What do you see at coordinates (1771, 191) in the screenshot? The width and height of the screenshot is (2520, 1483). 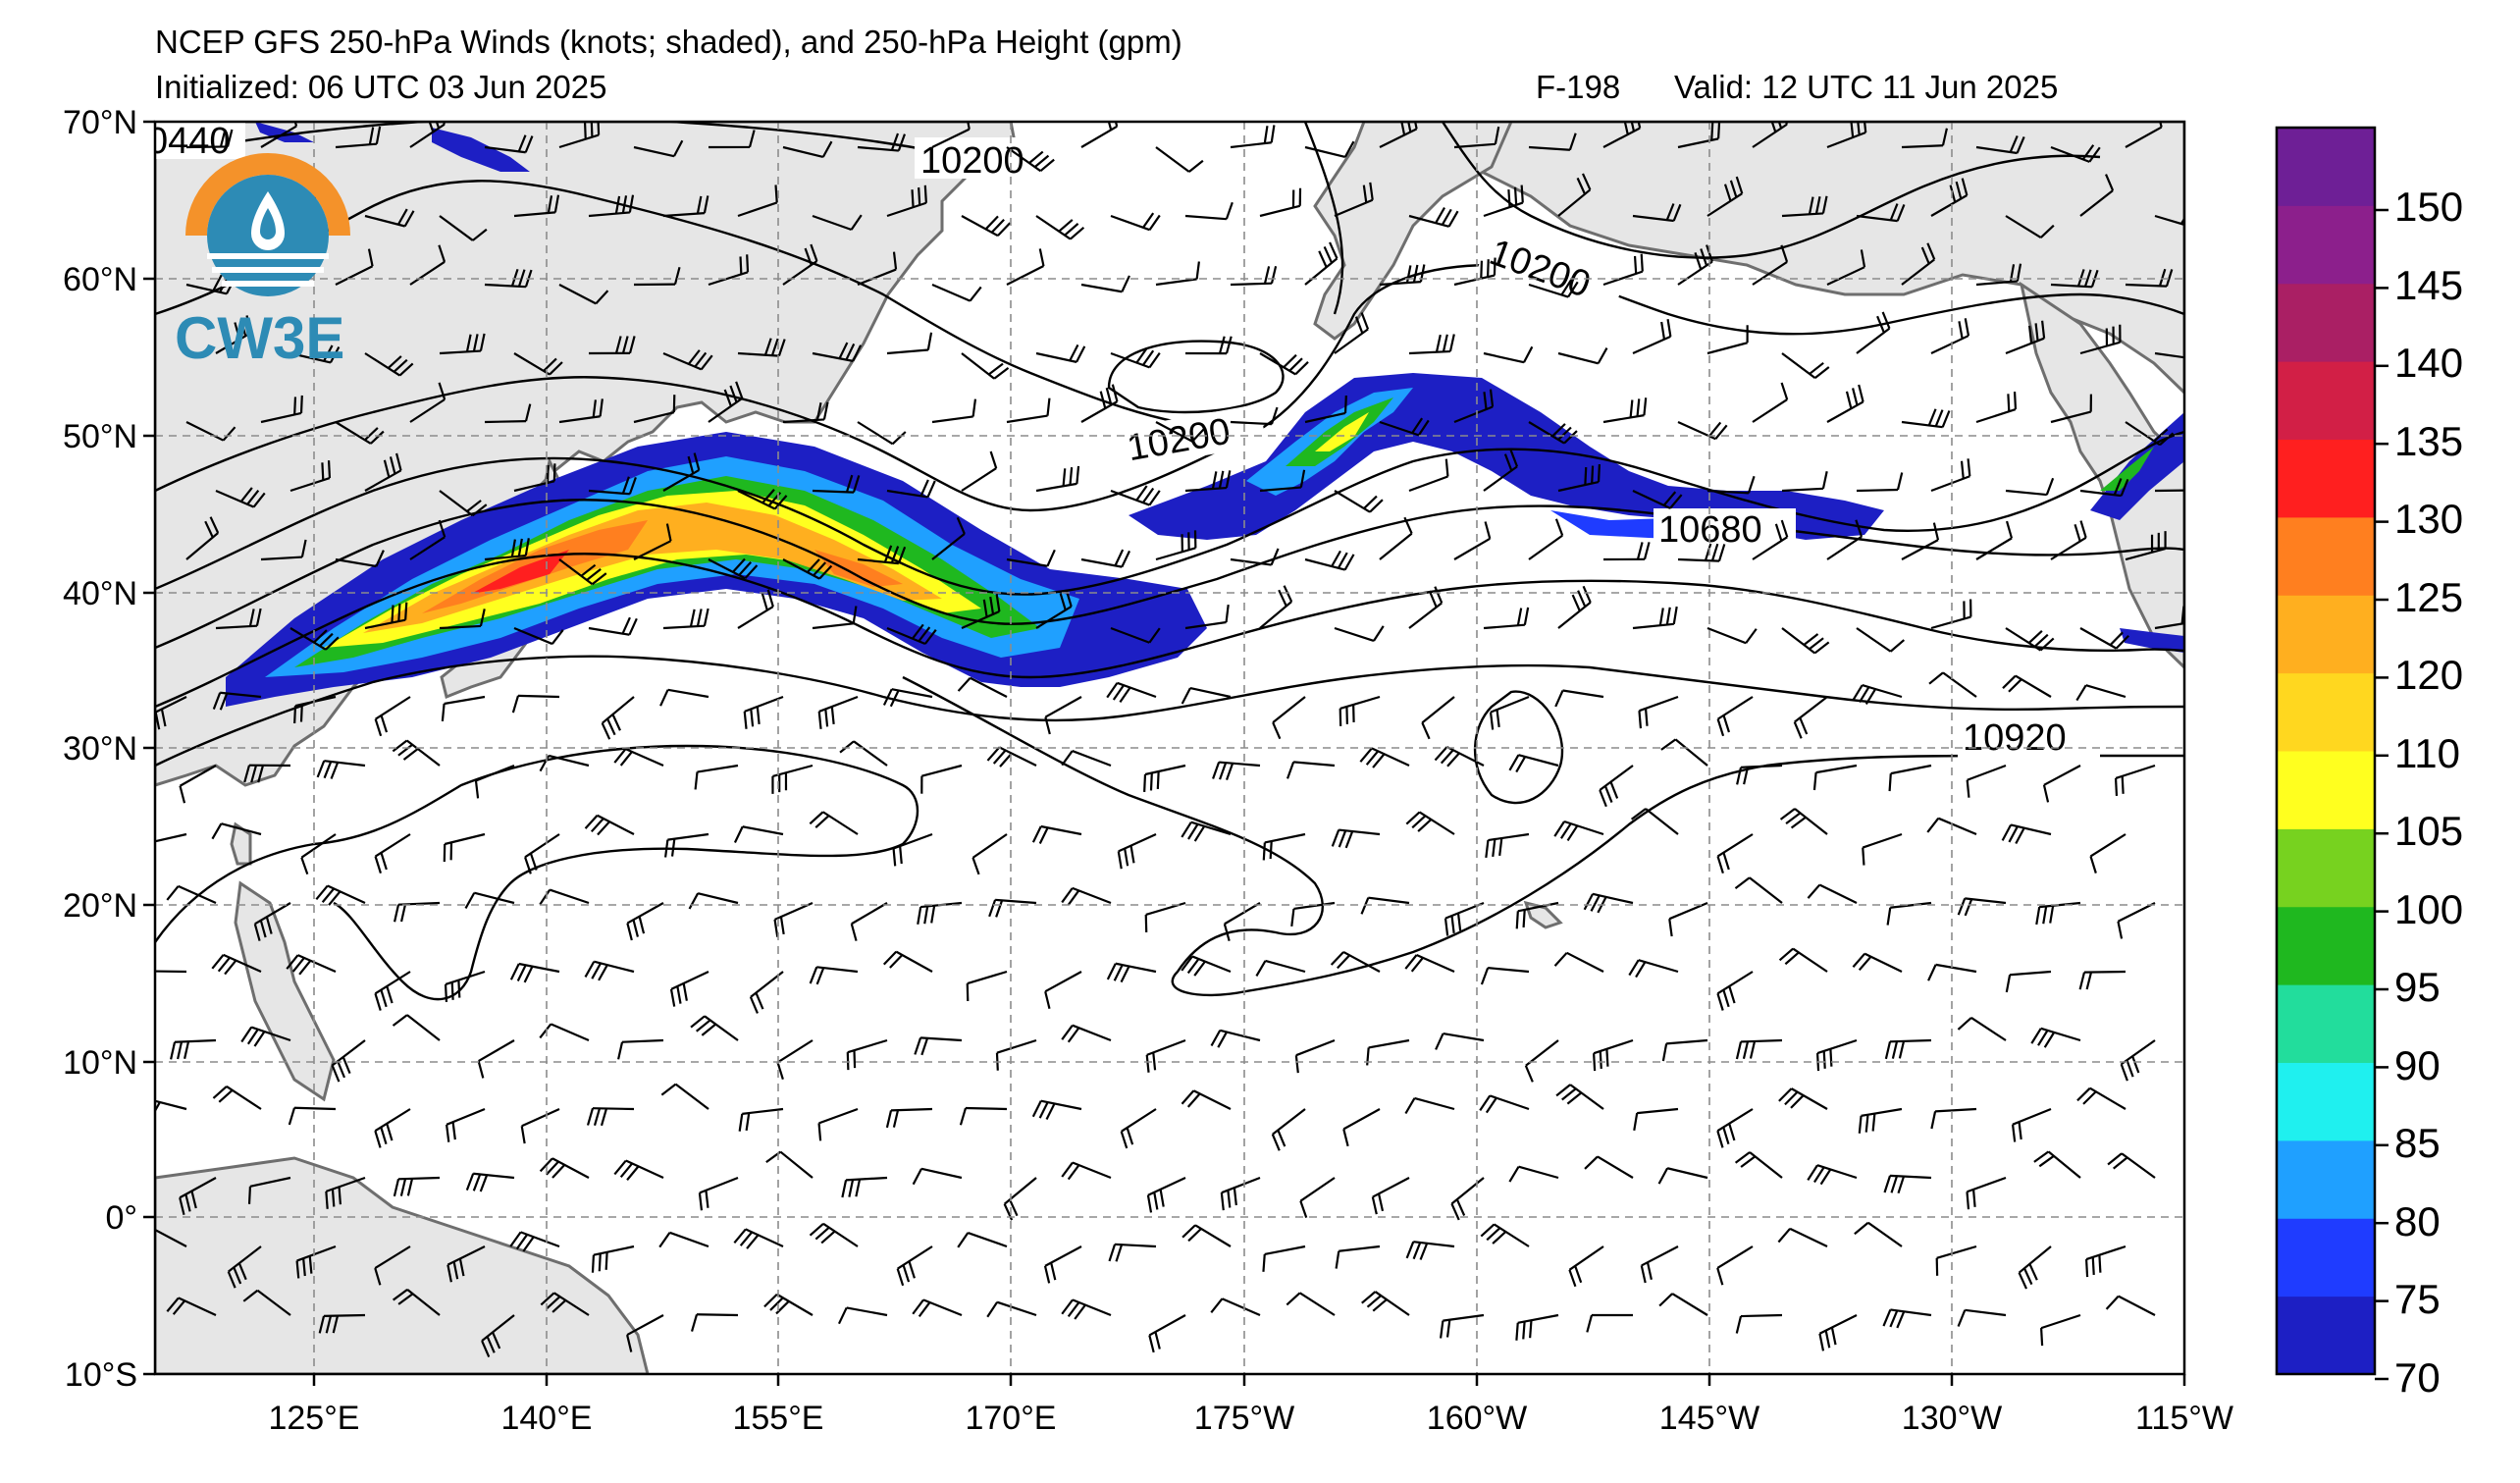 I see `contour-line` at bounding box center [1771, 191].